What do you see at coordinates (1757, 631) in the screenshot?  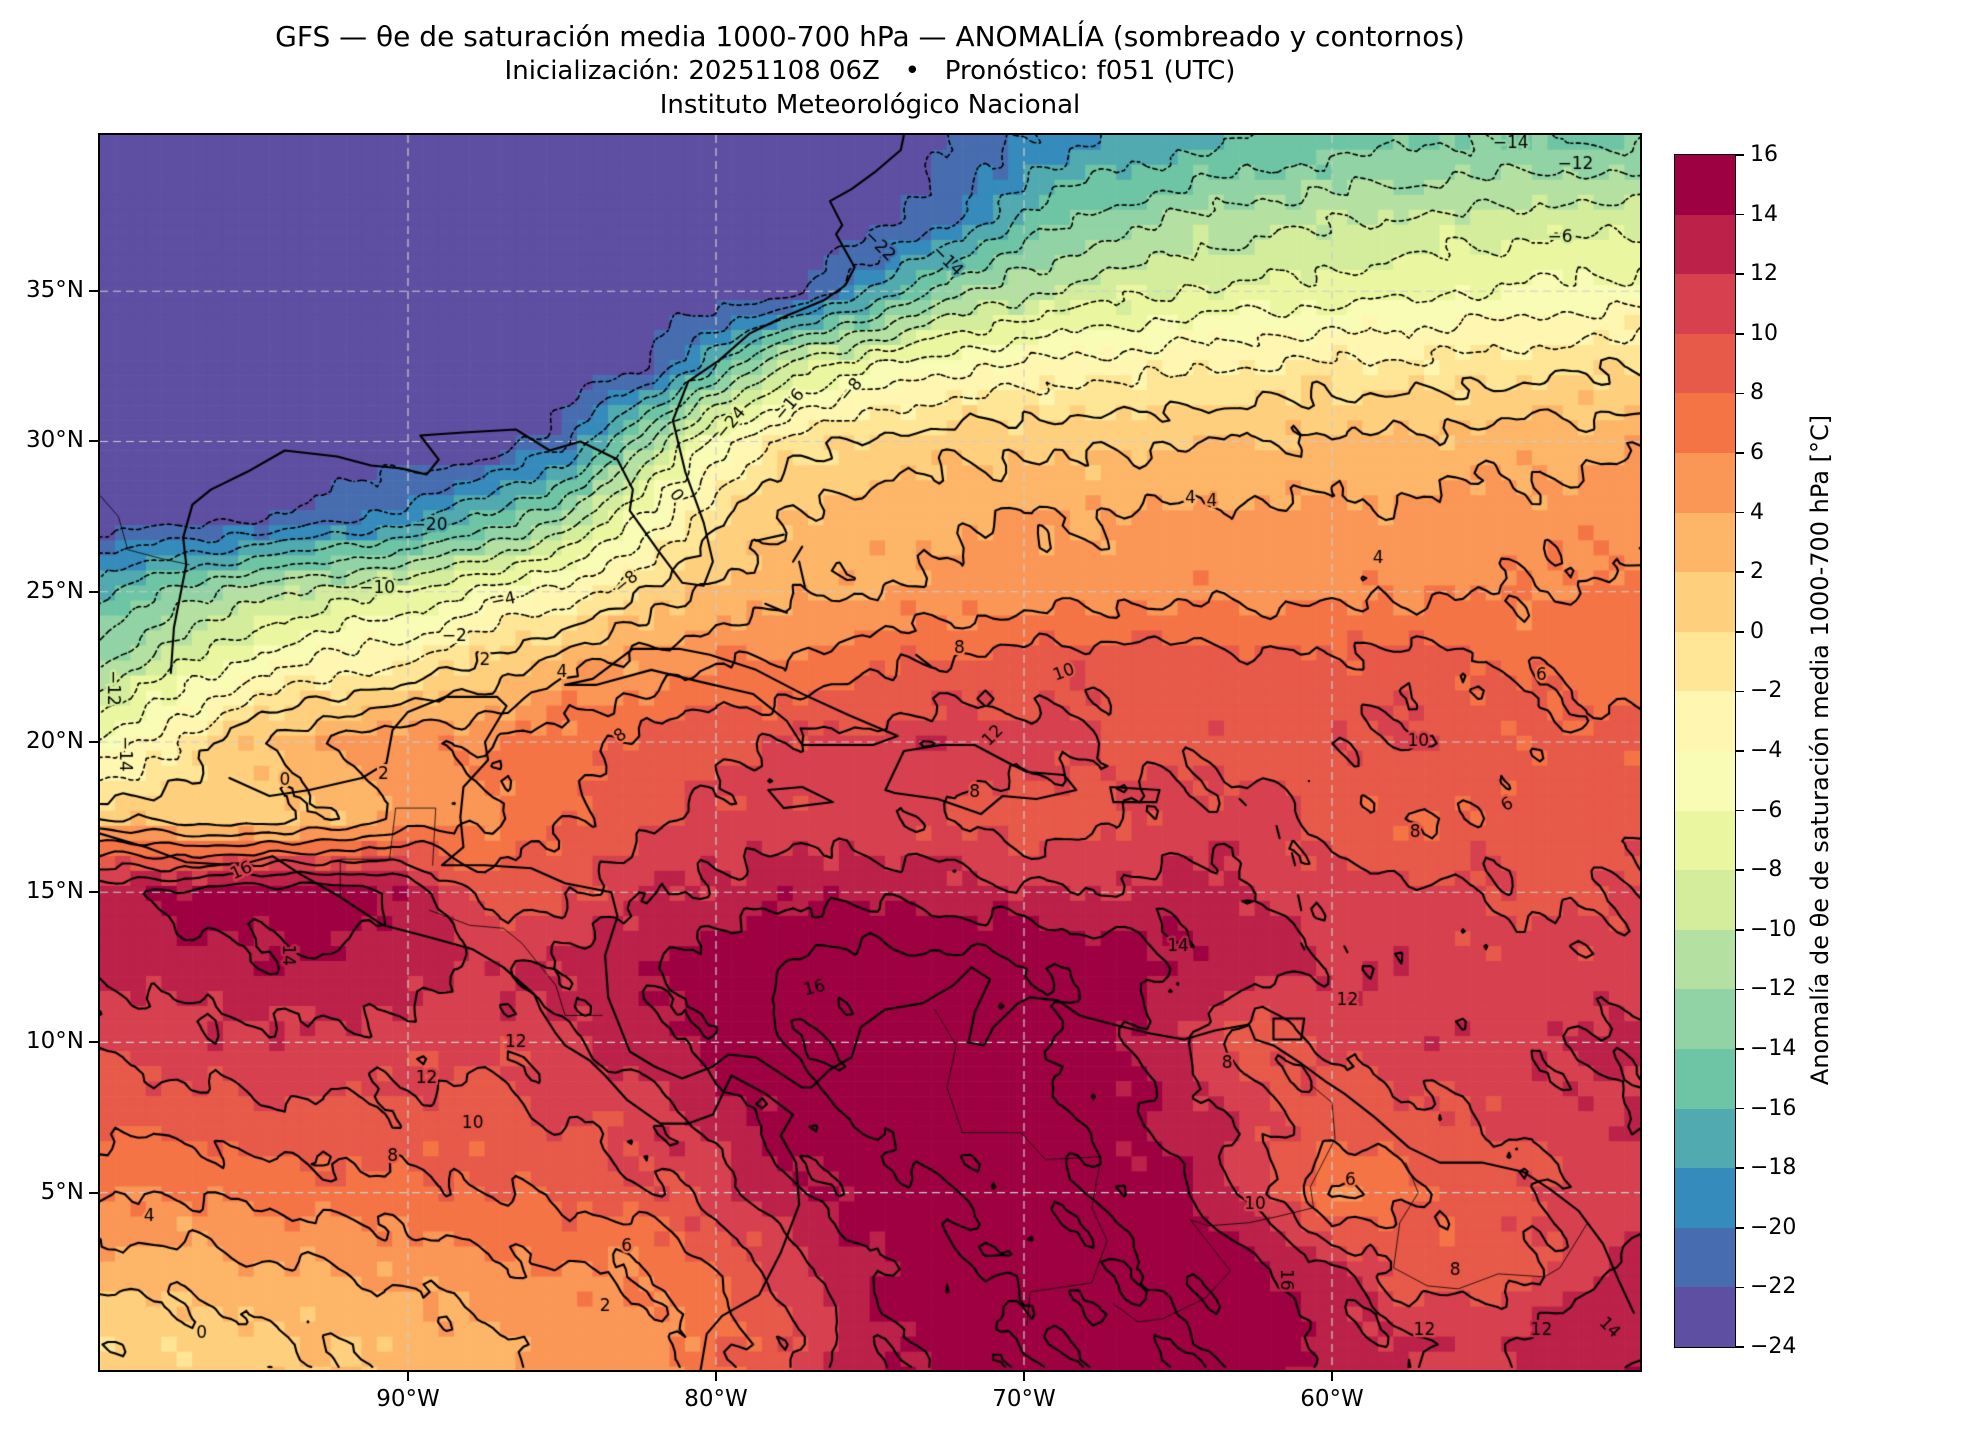 I see `colorbar-tick-label: 0` at bounding box center [1757, 631].